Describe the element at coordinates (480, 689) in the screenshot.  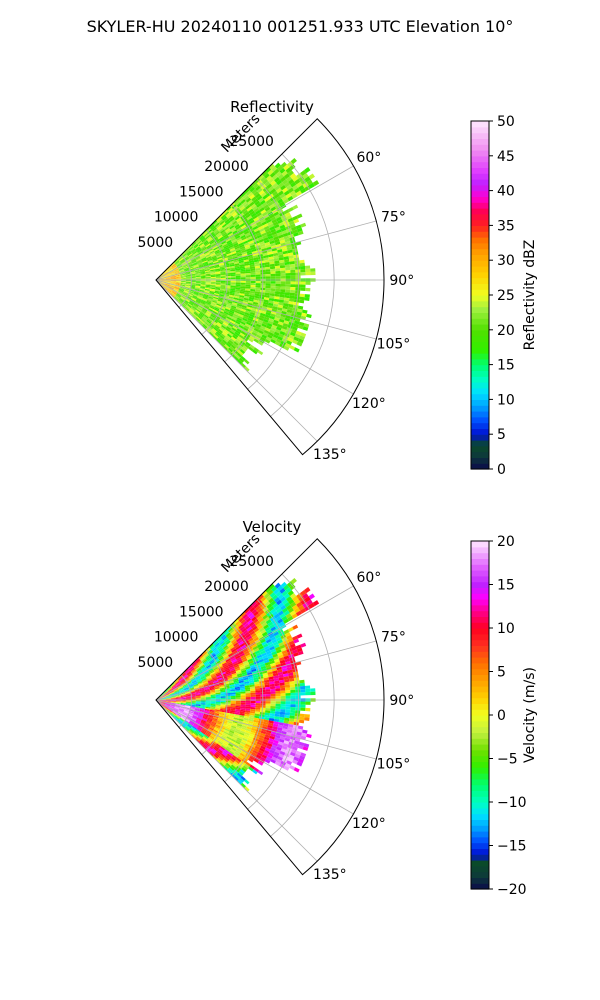
I see `colorbar-segment` at that location.